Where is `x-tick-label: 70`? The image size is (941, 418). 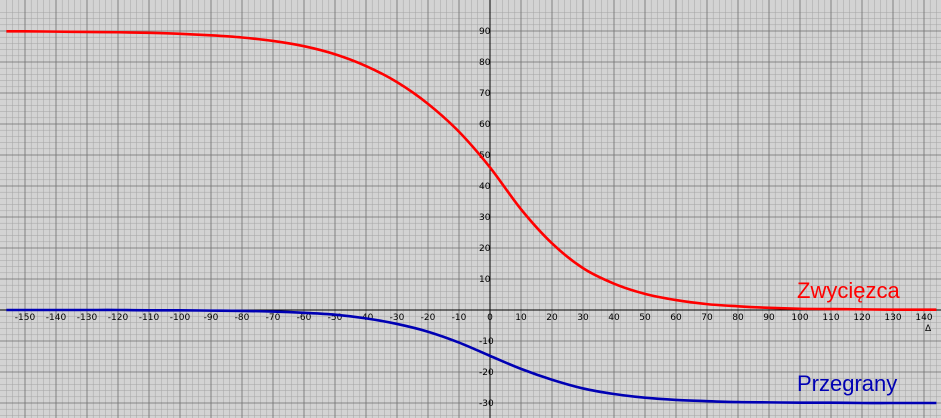
x-tick-label: 70 is located at coordinates (707, 318).